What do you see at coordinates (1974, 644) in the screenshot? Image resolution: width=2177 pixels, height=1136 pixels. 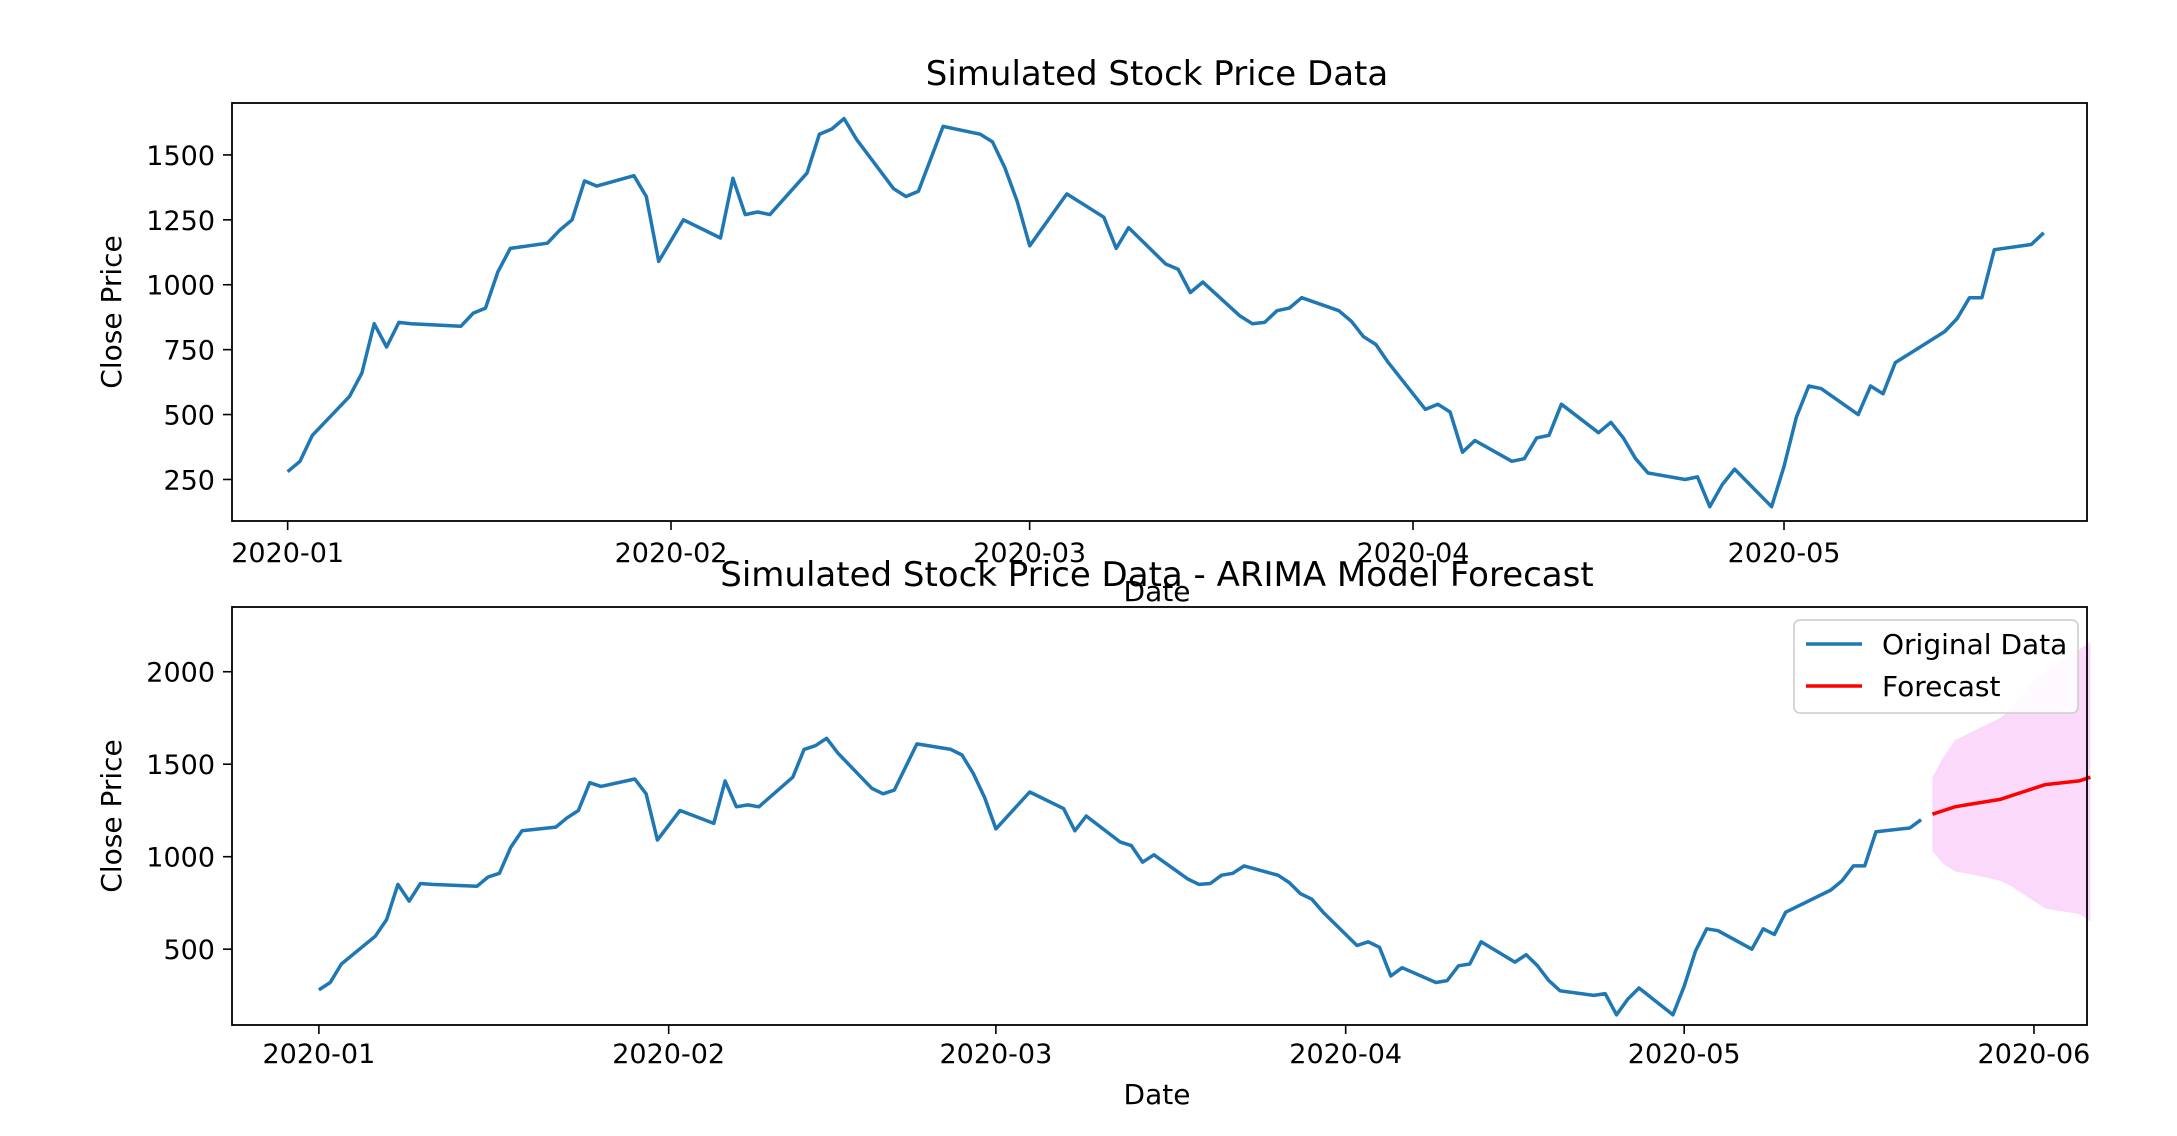 I see `legend-label-original-data: Original Data` at bounding box center [1974, 644].